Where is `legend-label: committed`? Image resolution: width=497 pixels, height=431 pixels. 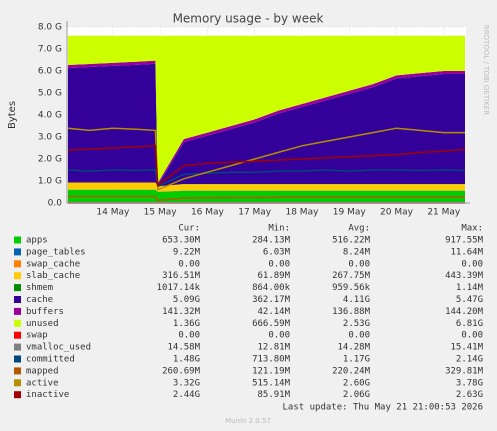
legend-label: committed is located at coordinates (50, 360).